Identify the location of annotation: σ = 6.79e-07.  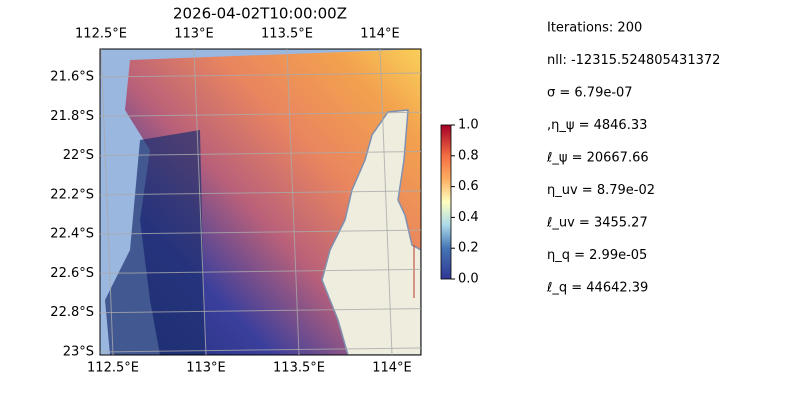
(590, 93).